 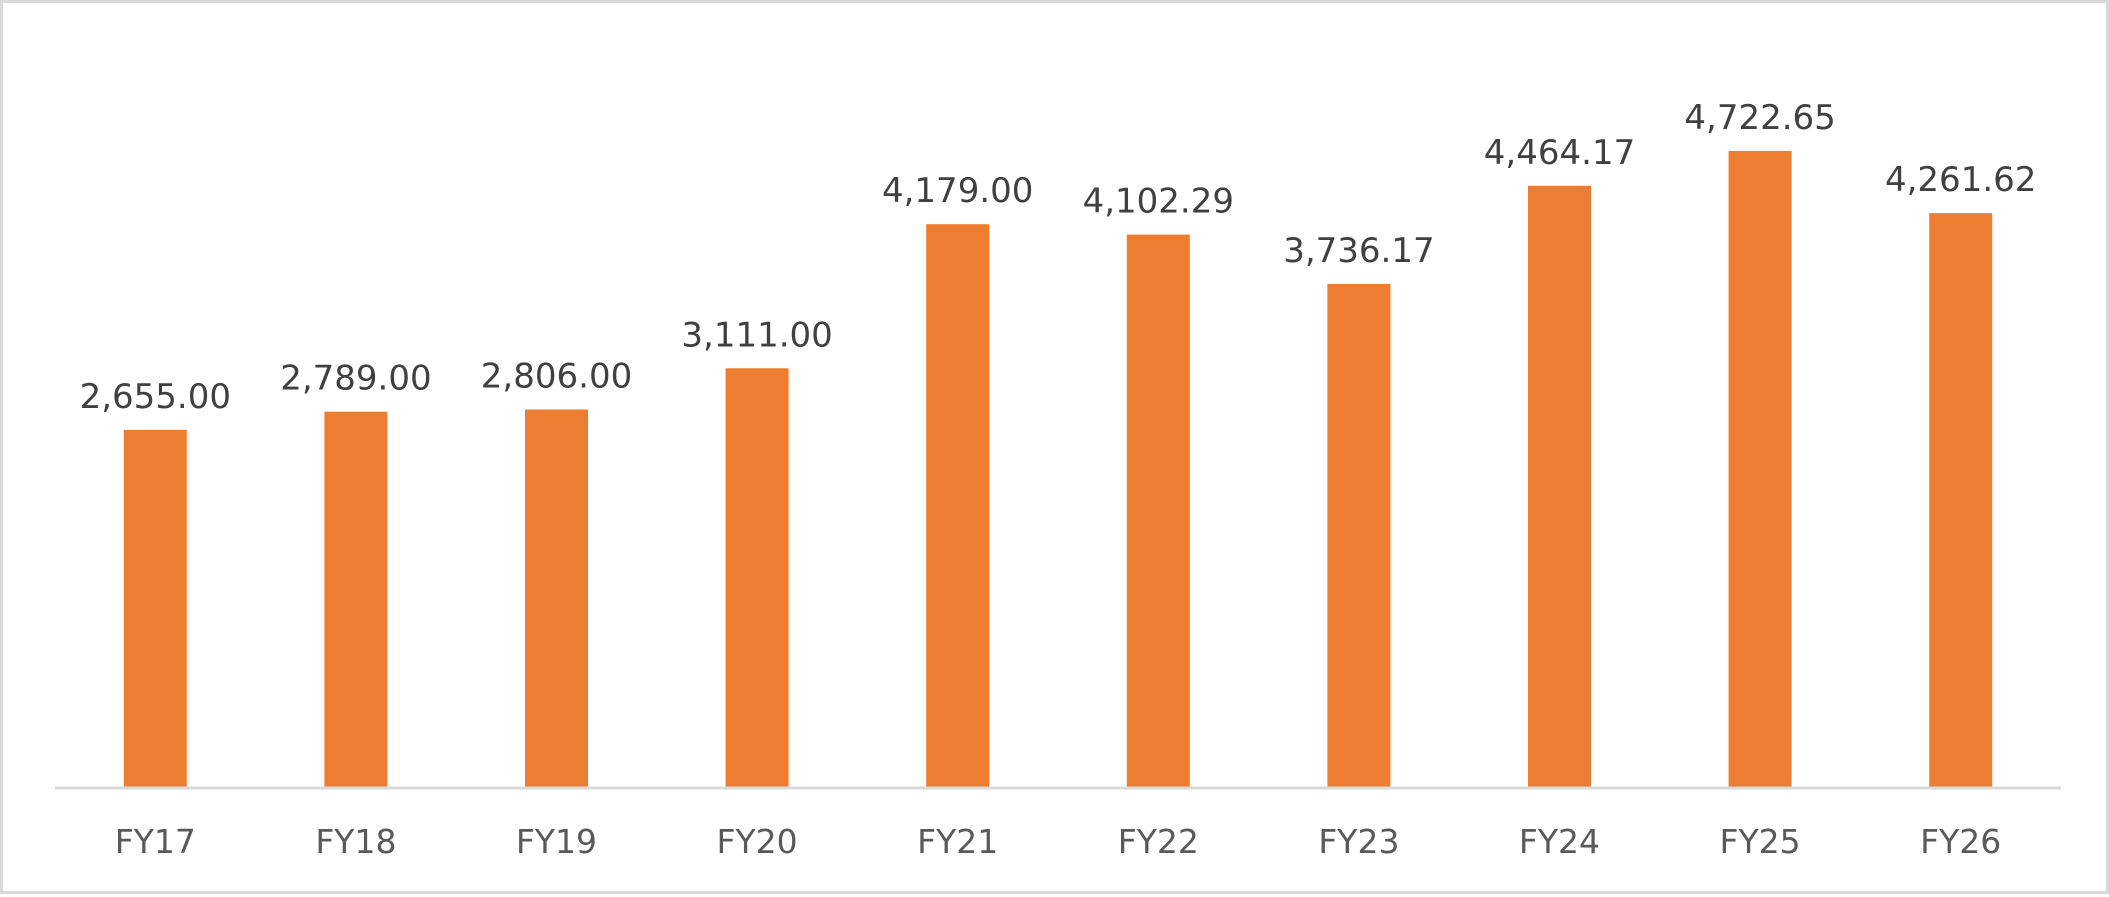 I want to click on data-label-fy24: 4,464.17, so click(x=1559, y=153).